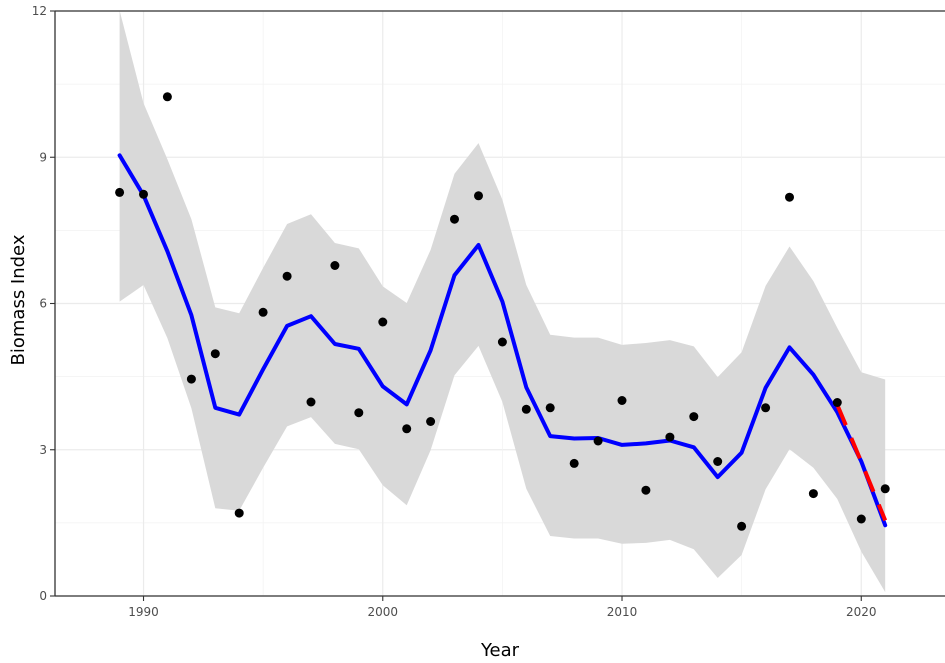  I want to click on y-tick-label: 0, so click(43, 596).